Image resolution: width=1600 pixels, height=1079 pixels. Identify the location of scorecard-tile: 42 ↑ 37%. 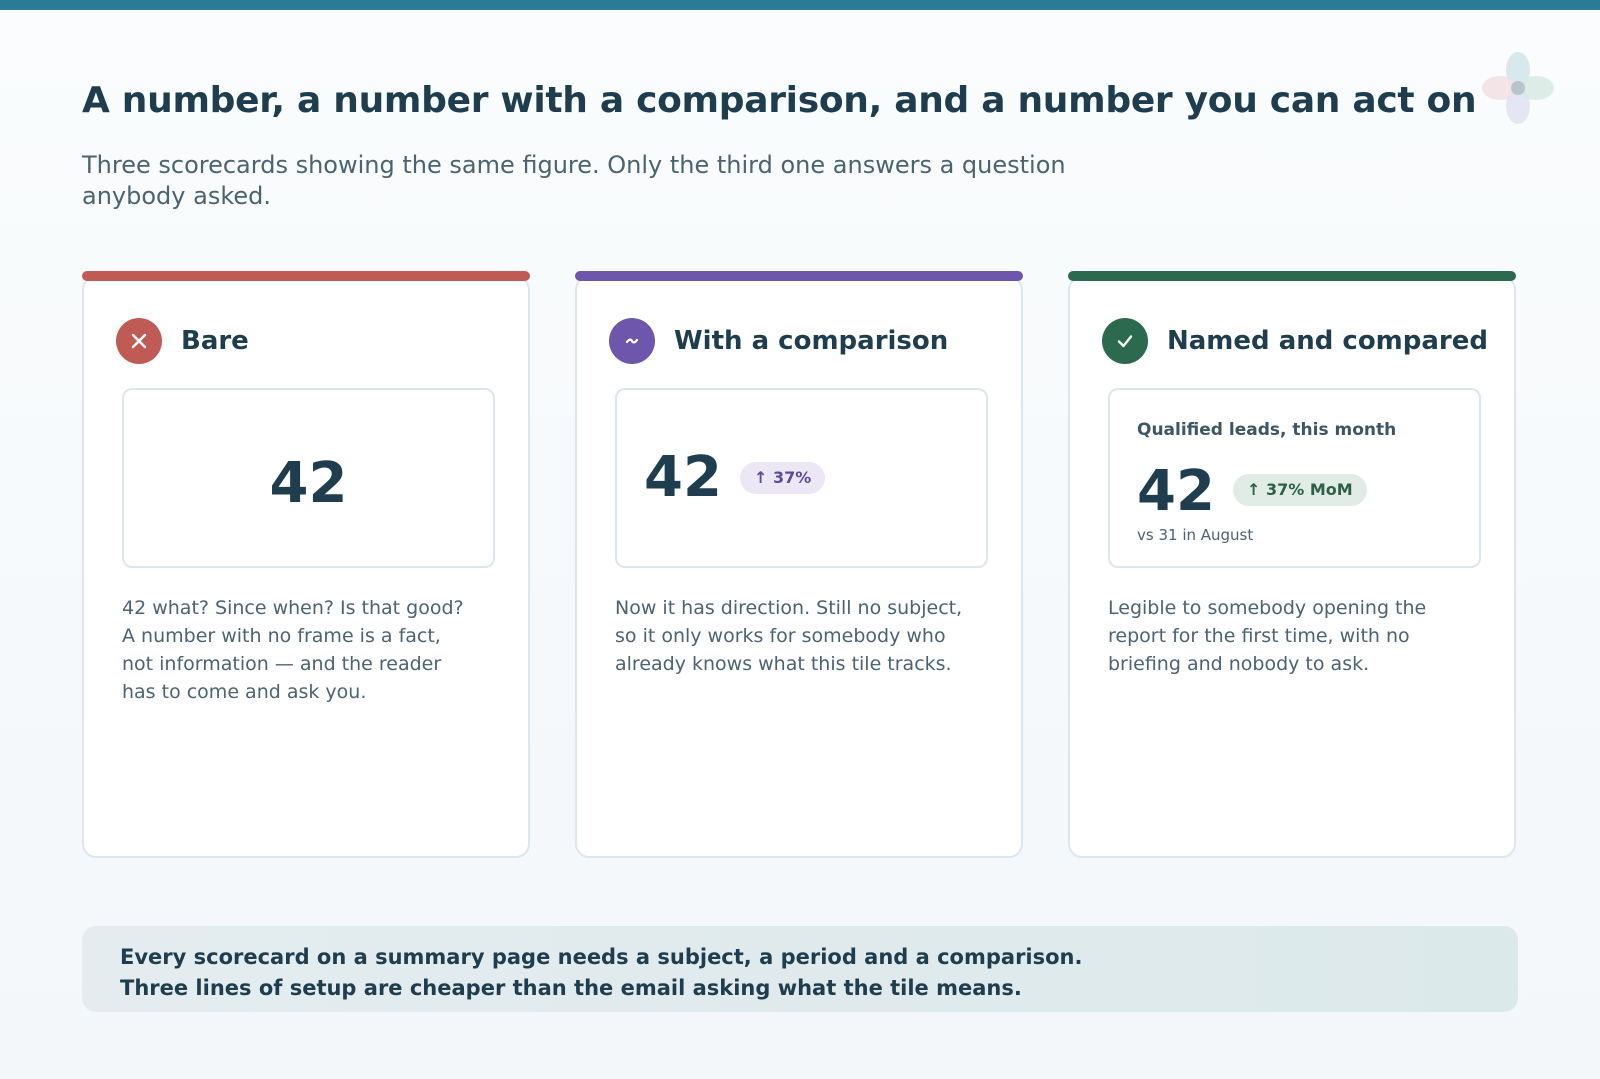
(801, 478).